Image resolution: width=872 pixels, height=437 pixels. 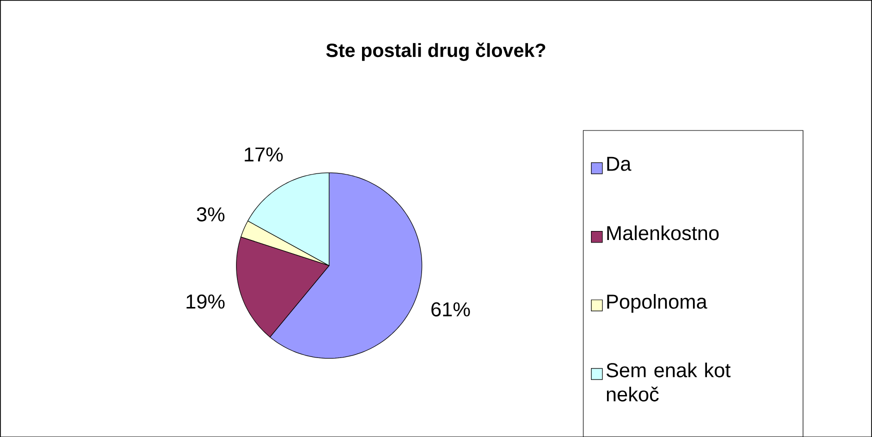 I want to click on data-label: 17%, so click(x=263, y=154).